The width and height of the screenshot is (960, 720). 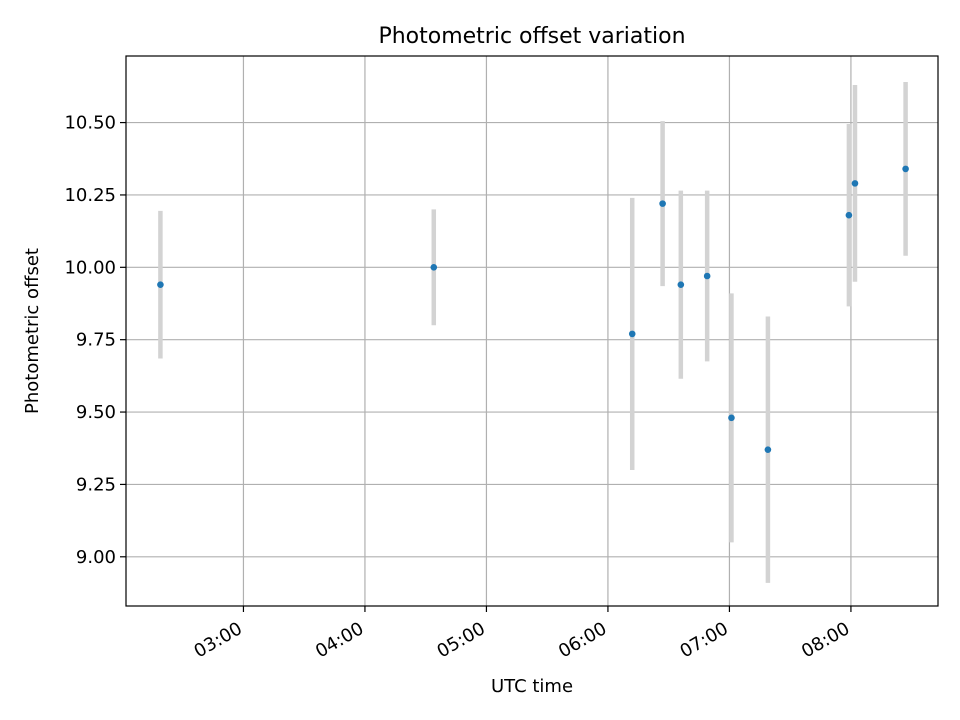 I want to click on y-tick-label: 9.25, so click(x=96, y=484).